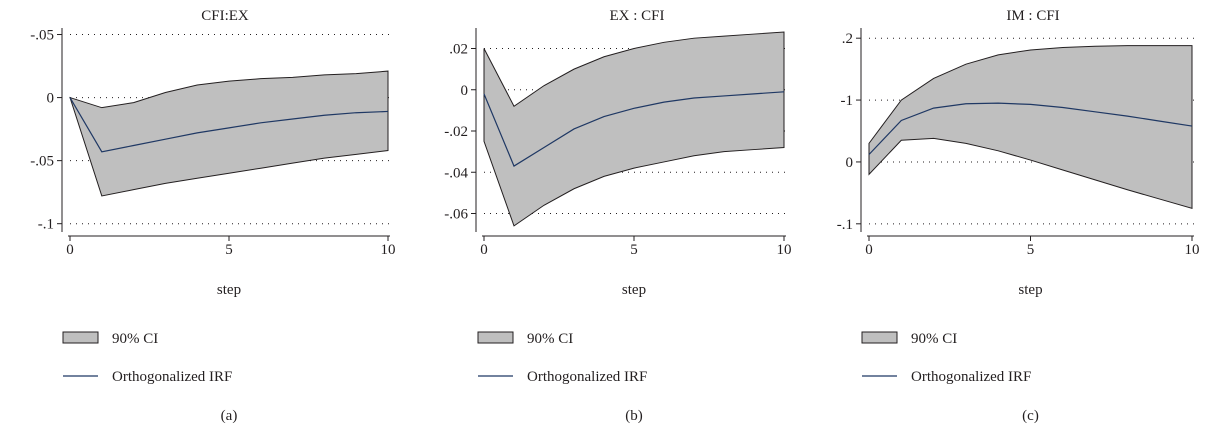 The image size is (1210, 432). Describe the element at coordinates (1032, 16) in the screenshot. I see `chart-title: IM : CFI` at that location.